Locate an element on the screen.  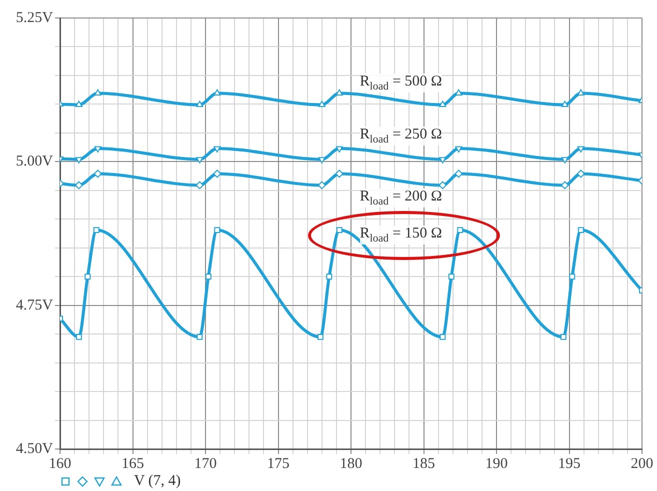
x-tick-label: 165 is located at coordinates (133, 464).